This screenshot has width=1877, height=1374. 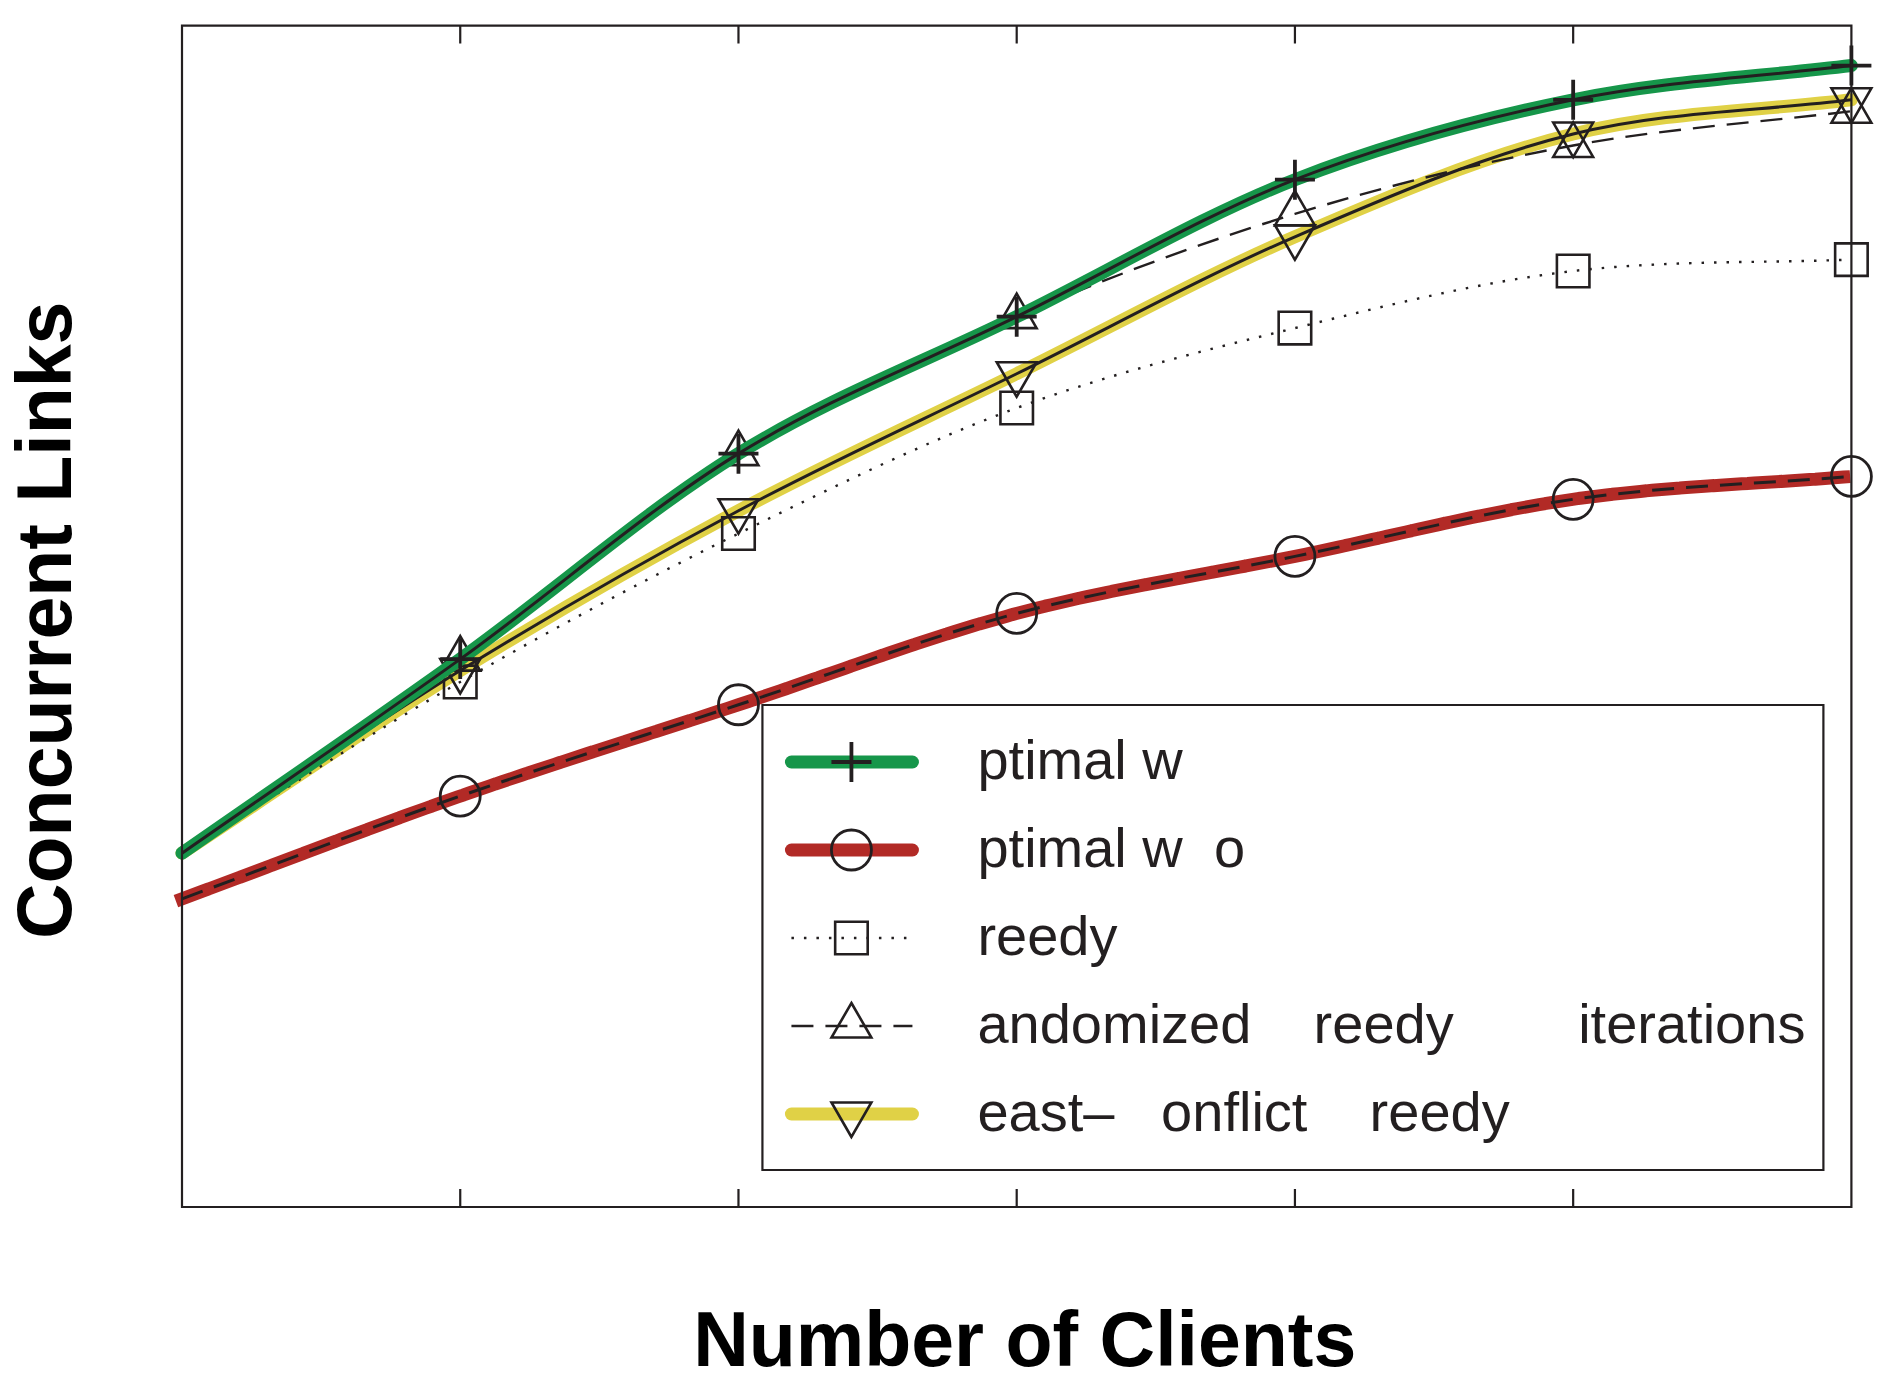 I want to click on legend-label: andomized reedy iterations, so click(x=1391, y=1024).